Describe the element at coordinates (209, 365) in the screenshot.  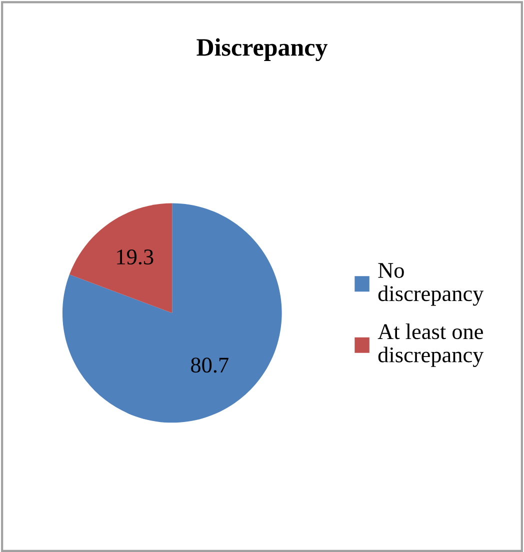
I see `data-label: 80.7` at that location.